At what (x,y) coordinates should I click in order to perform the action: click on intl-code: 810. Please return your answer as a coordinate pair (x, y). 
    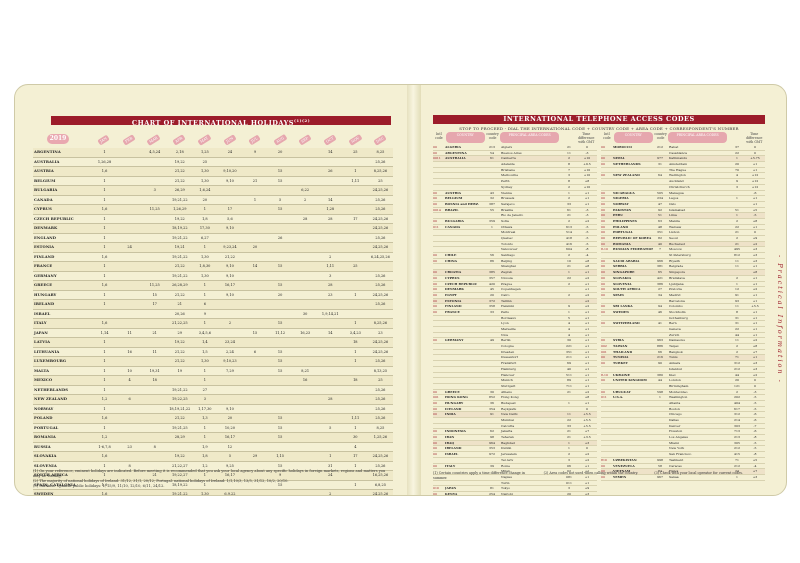
    Looking at the image, I should click on (604, 459).